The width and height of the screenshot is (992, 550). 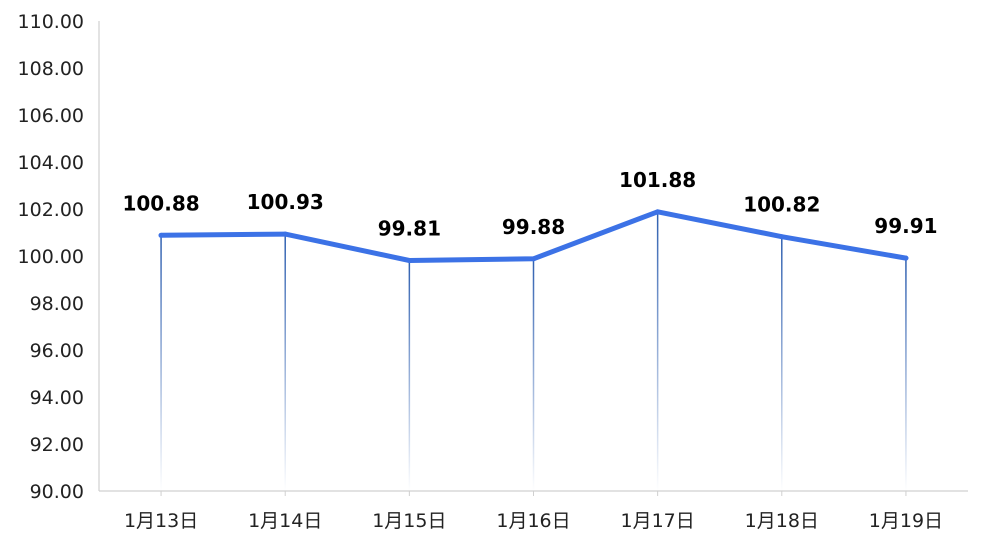 I want to click on data-label: 100.88, so click(x=160, y=203).